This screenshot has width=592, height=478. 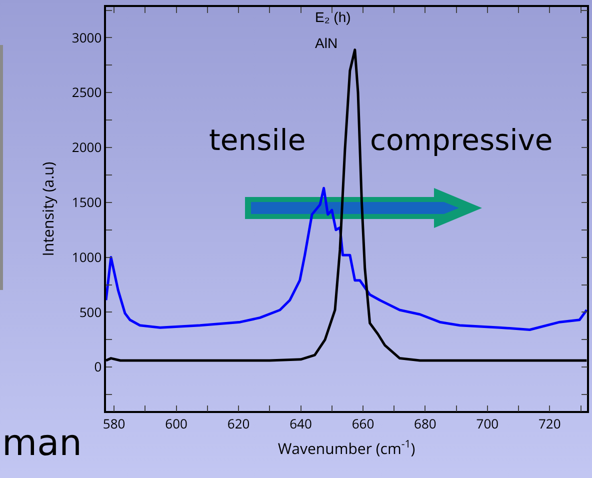 What do you see at coordinates (87, 201) in the screenshot?
I see `y-tick-label: 1500` at bounding box center [87, 201].